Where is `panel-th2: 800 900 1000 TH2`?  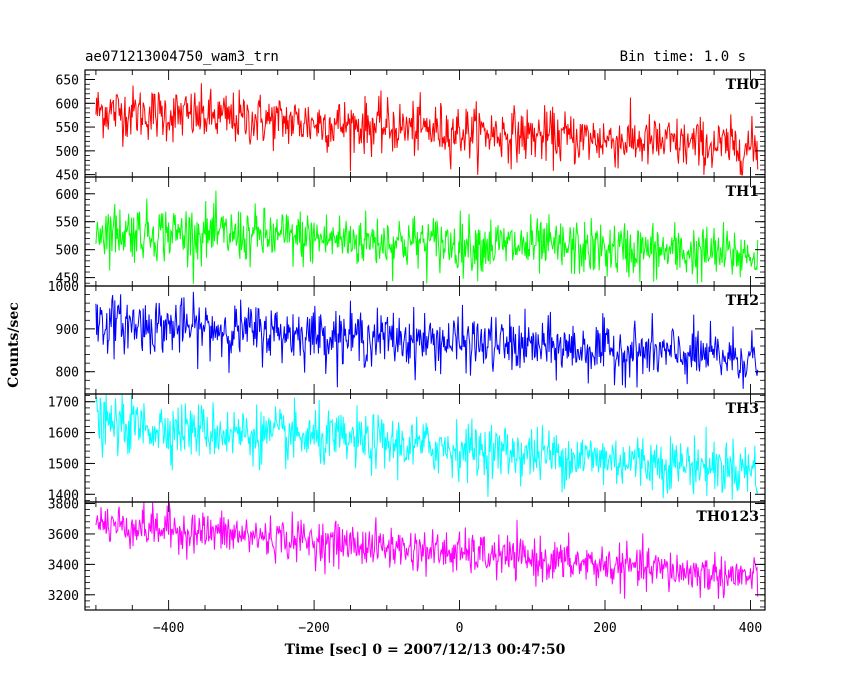 panel-th2: 800 900 1000 TH2 is located at coordinates (407, 337).